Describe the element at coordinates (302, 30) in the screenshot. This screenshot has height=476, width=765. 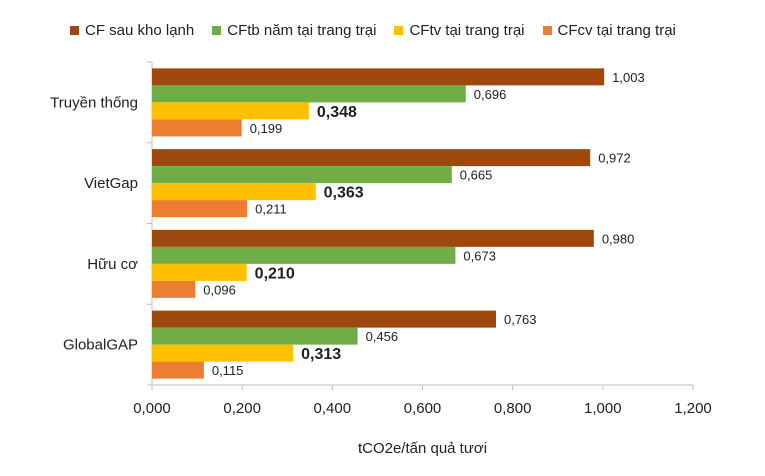
I see `legend-label: CFtb năm tại trang trại` at that location.